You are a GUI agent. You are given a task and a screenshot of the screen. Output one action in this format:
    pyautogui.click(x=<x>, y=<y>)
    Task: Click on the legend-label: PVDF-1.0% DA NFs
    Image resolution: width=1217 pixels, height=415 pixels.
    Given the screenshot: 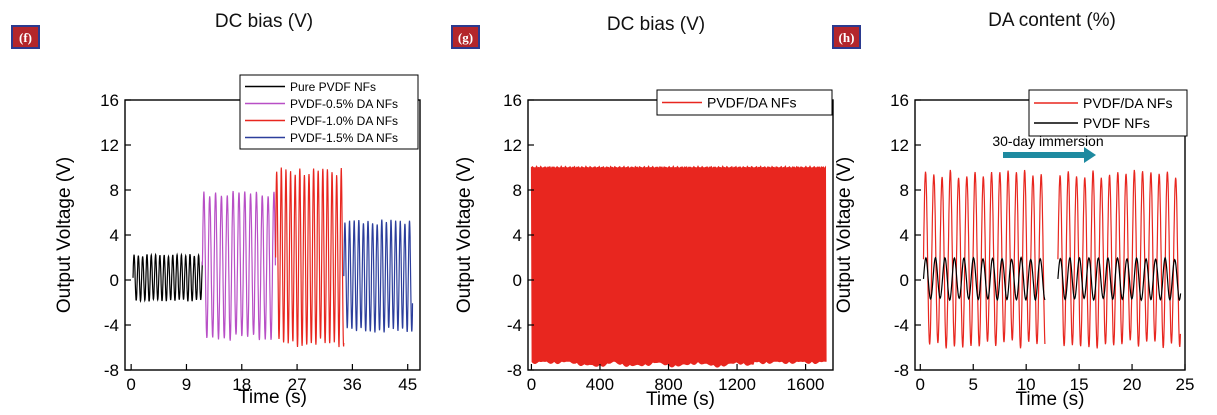 What is the action you would take?
    pyautogui.click(x=344, y=121)
    